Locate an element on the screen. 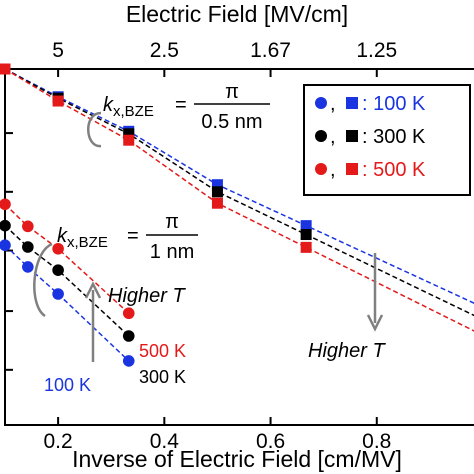 The image size is (474, 474). x-axis-title: Inverse of Electric Field [cm/MV] is located at coordinates (237, 459).